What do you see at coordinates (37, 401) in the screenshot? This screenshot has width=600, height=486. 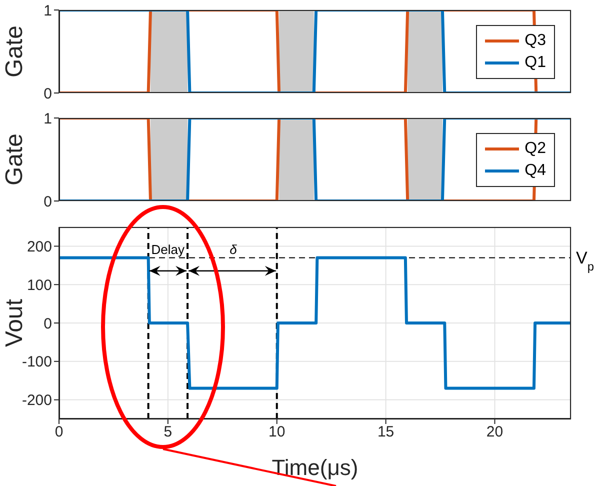 I see `y-tick-label: -200` at bounding box center [37, 401].